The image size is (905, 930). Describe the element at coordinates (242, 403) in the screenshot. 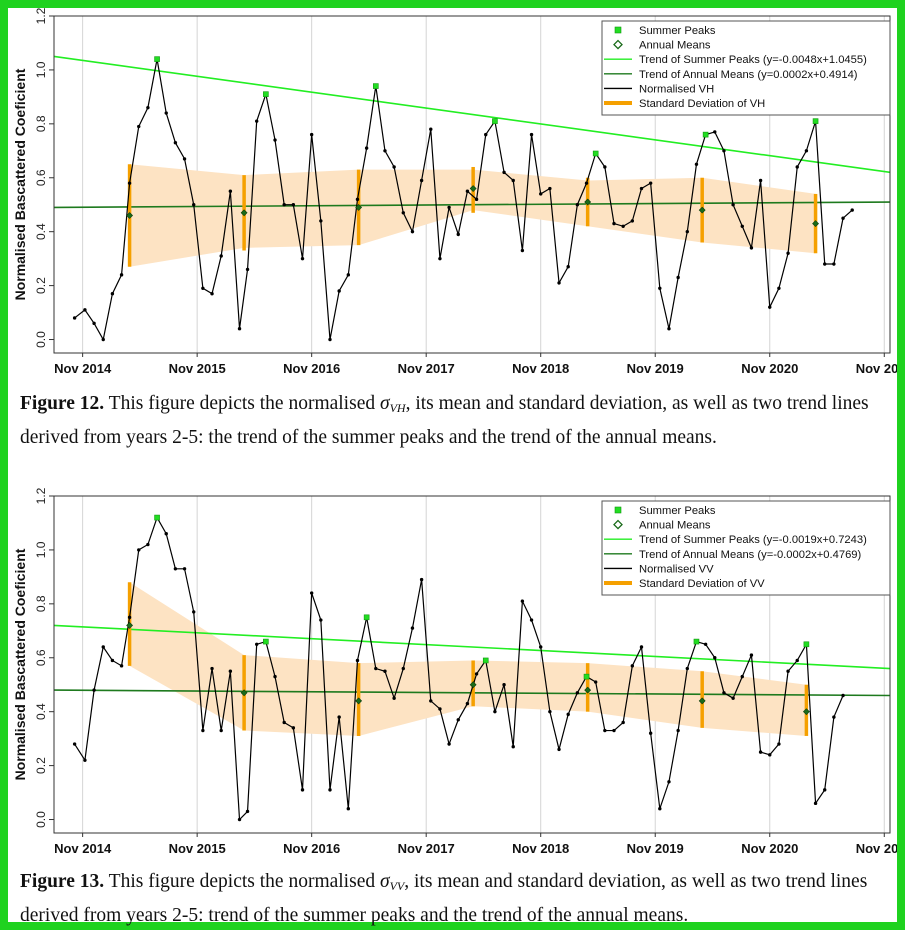

I see `caption-text: This figure depicts the normalised` at that location.